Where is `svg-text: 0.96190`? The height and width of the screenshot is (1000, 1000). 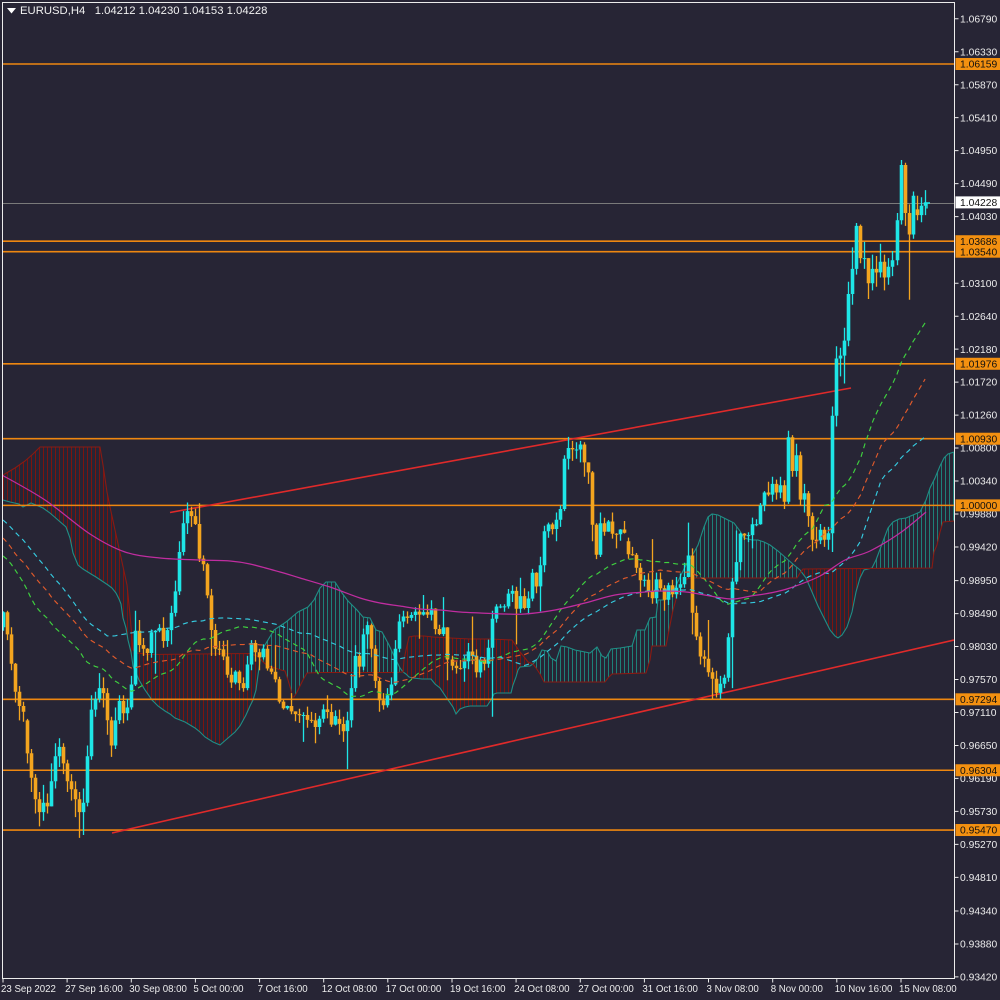 svg-text: 0.96190 is located at coordinates (978, 779).